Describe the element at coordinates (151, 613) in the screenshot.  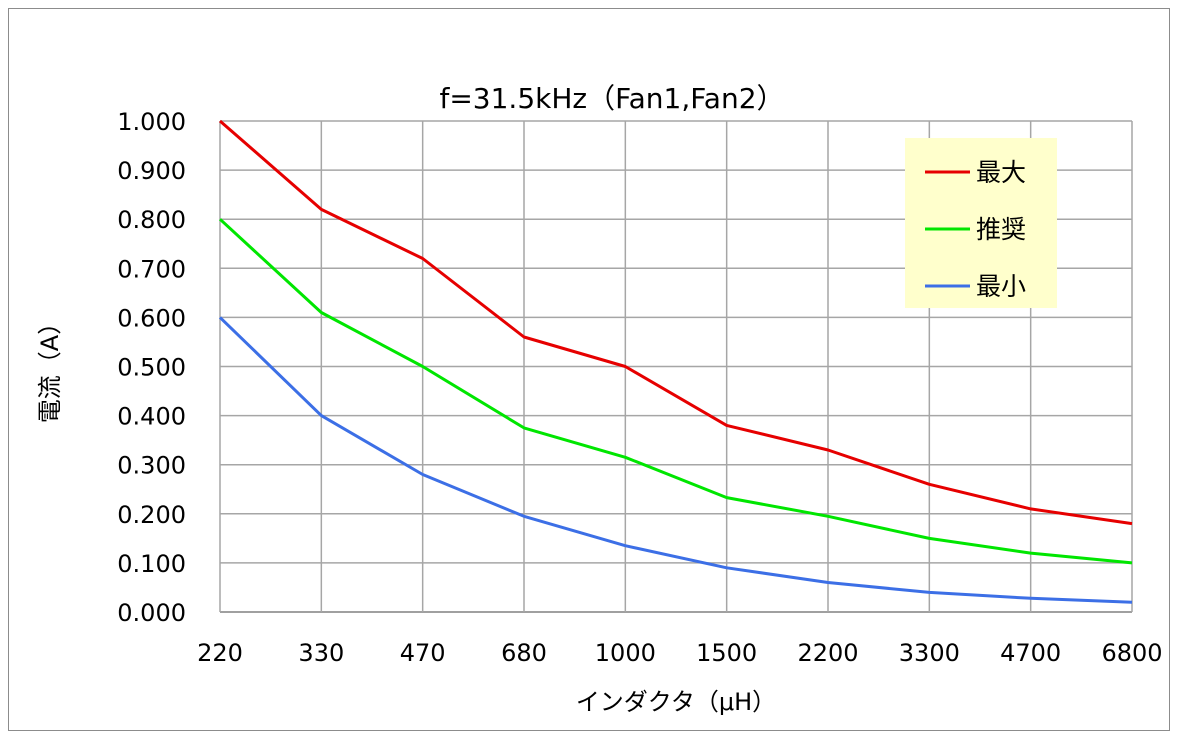
I see `y-tick-label: 0.000` at that location.